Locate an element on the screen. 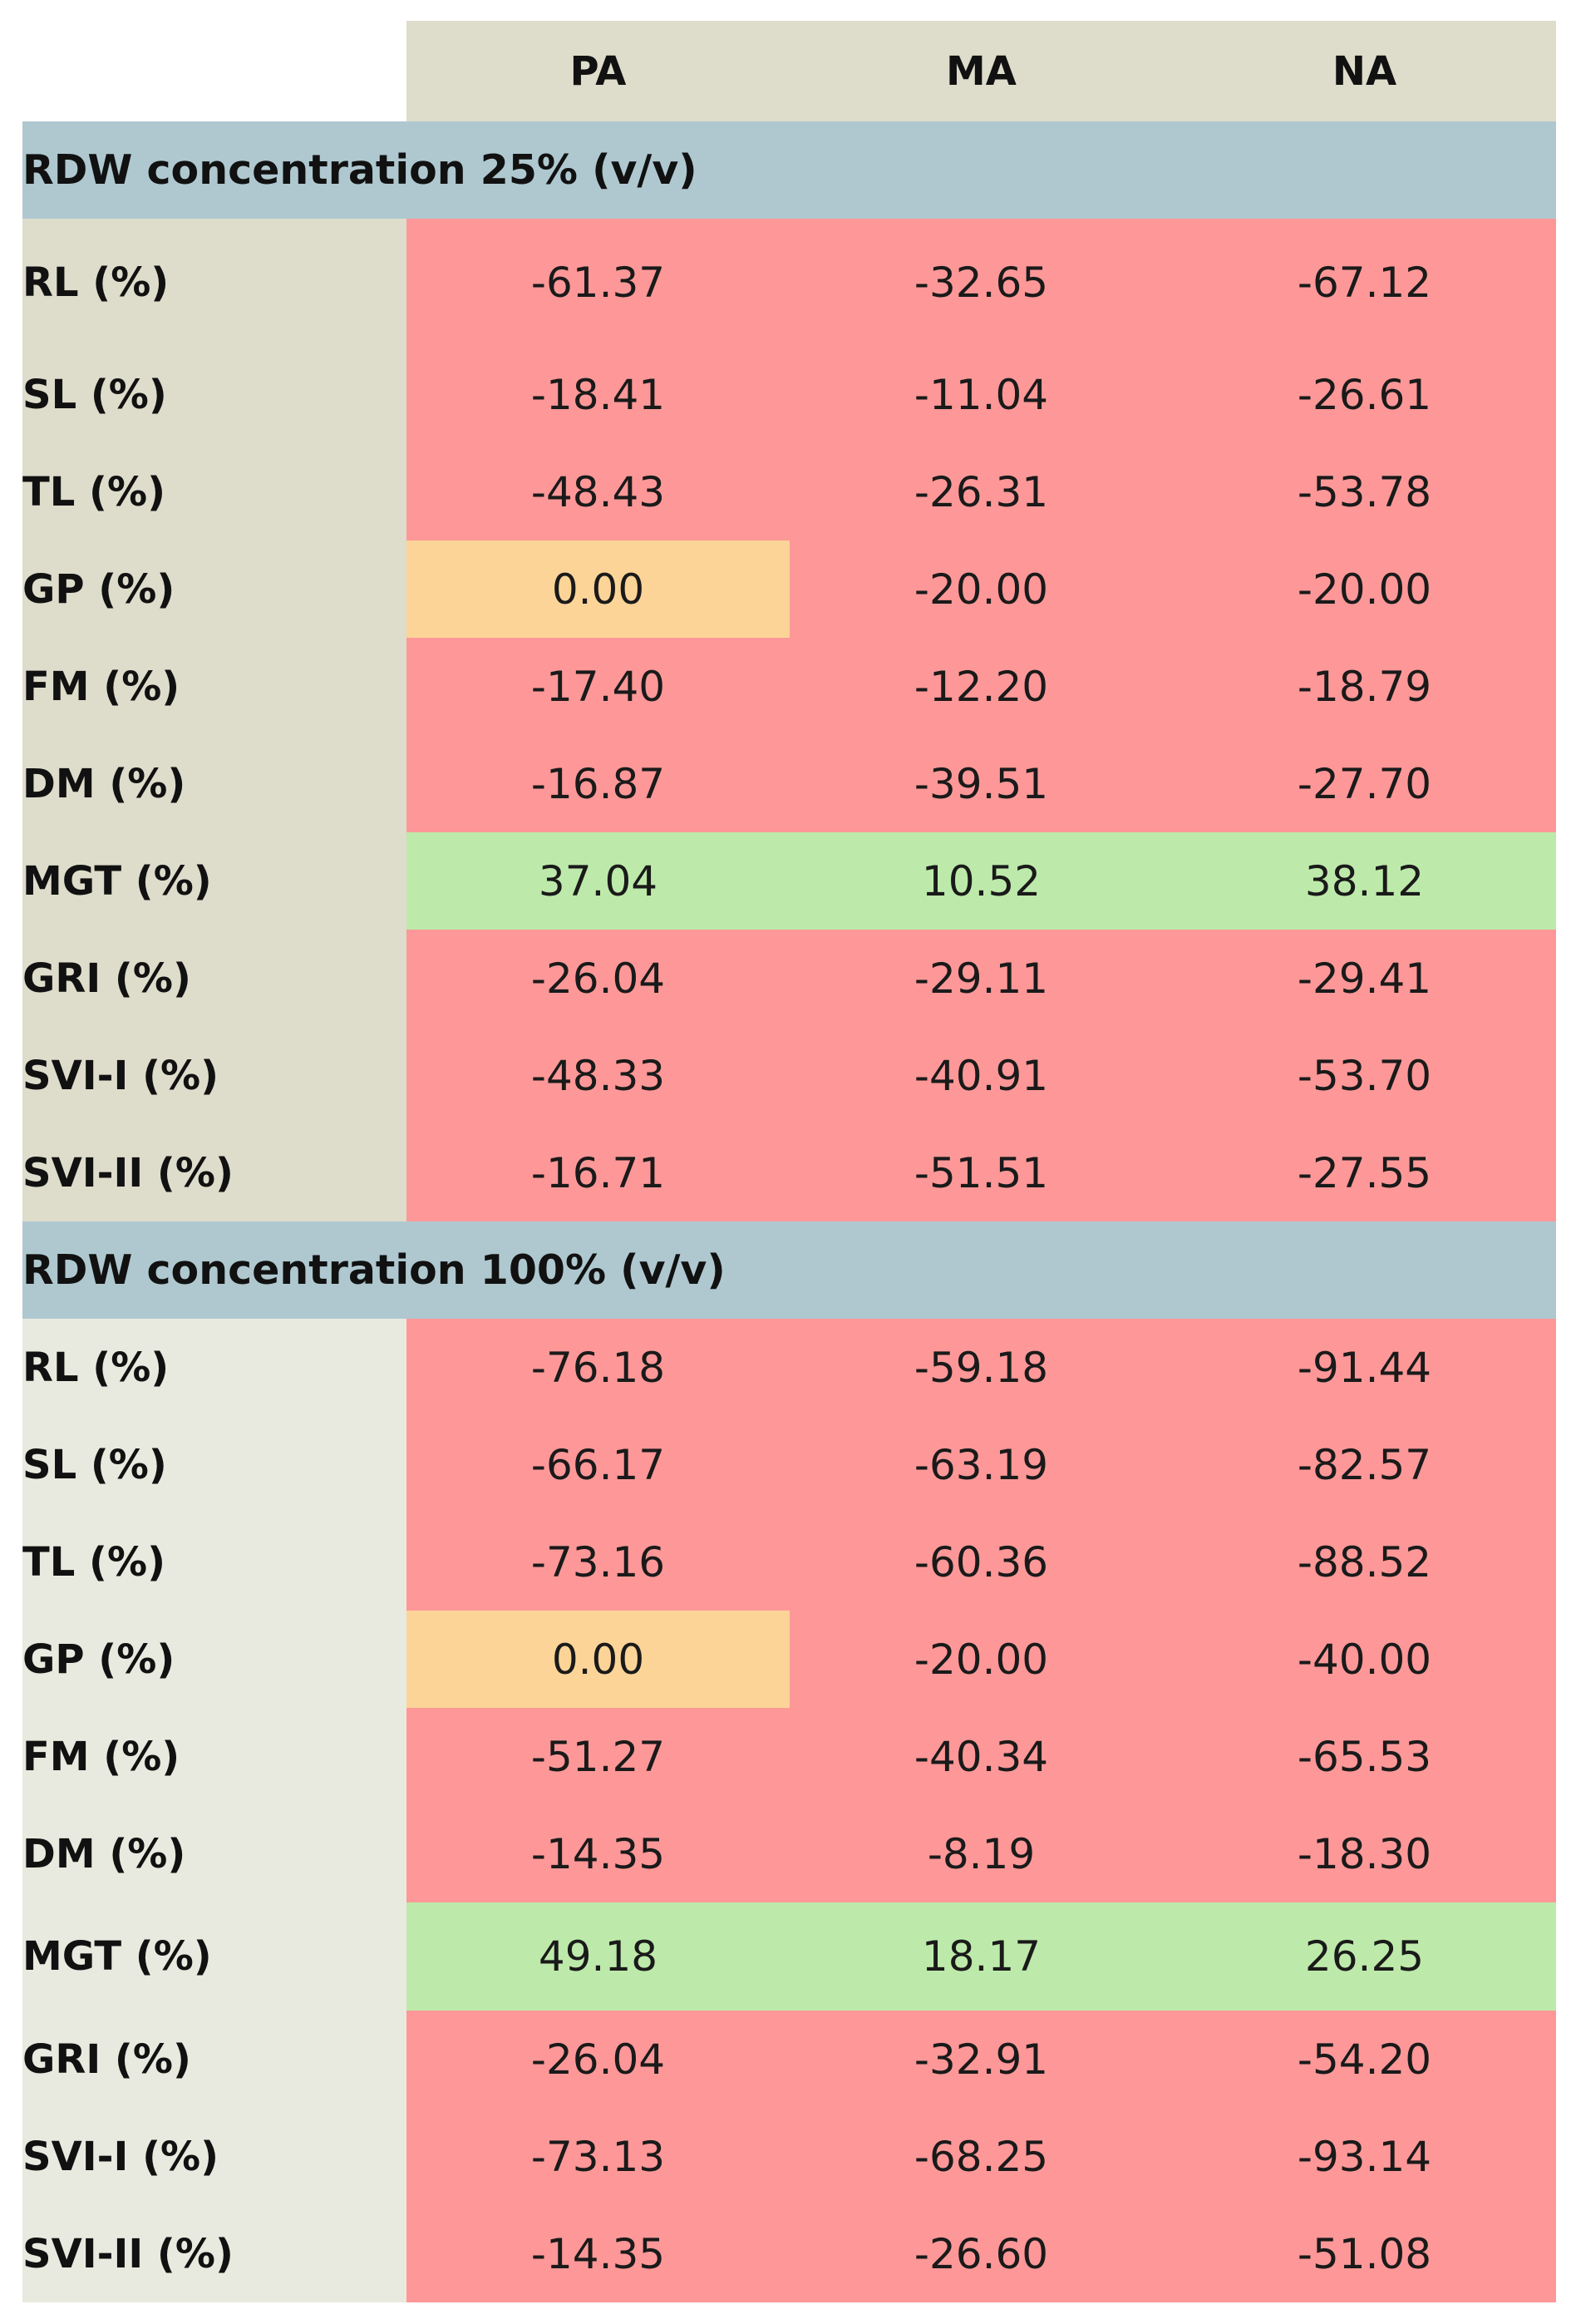  section-title: RDW concentration 25% (v/v) is located at coordinates (789, 170).